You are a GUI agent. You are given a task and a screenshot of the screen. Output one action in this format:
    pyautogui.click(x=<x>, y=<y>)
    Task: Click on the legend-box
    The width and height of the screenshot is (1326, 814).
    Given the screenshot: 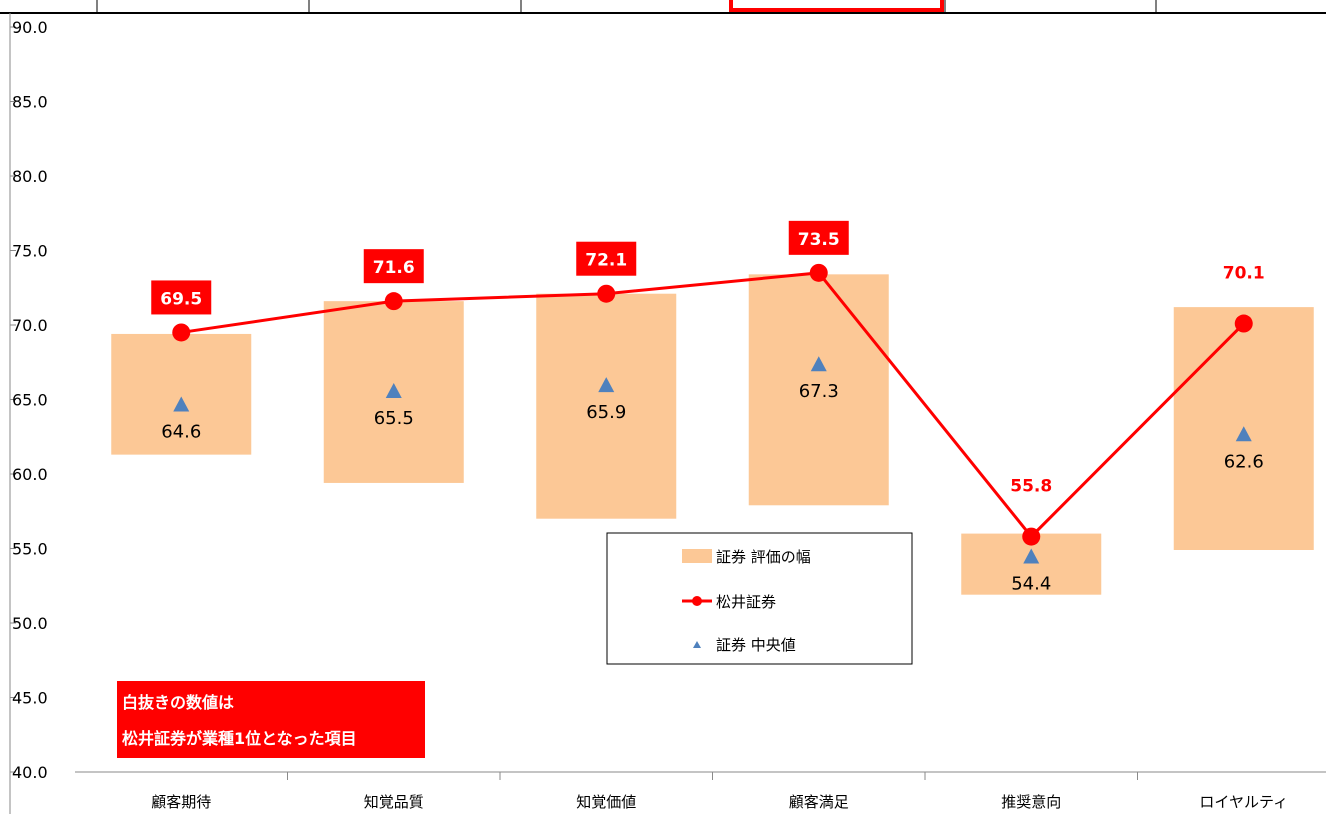 What is the action you would take?
    pyautogui.click(x=759, y=598)
    